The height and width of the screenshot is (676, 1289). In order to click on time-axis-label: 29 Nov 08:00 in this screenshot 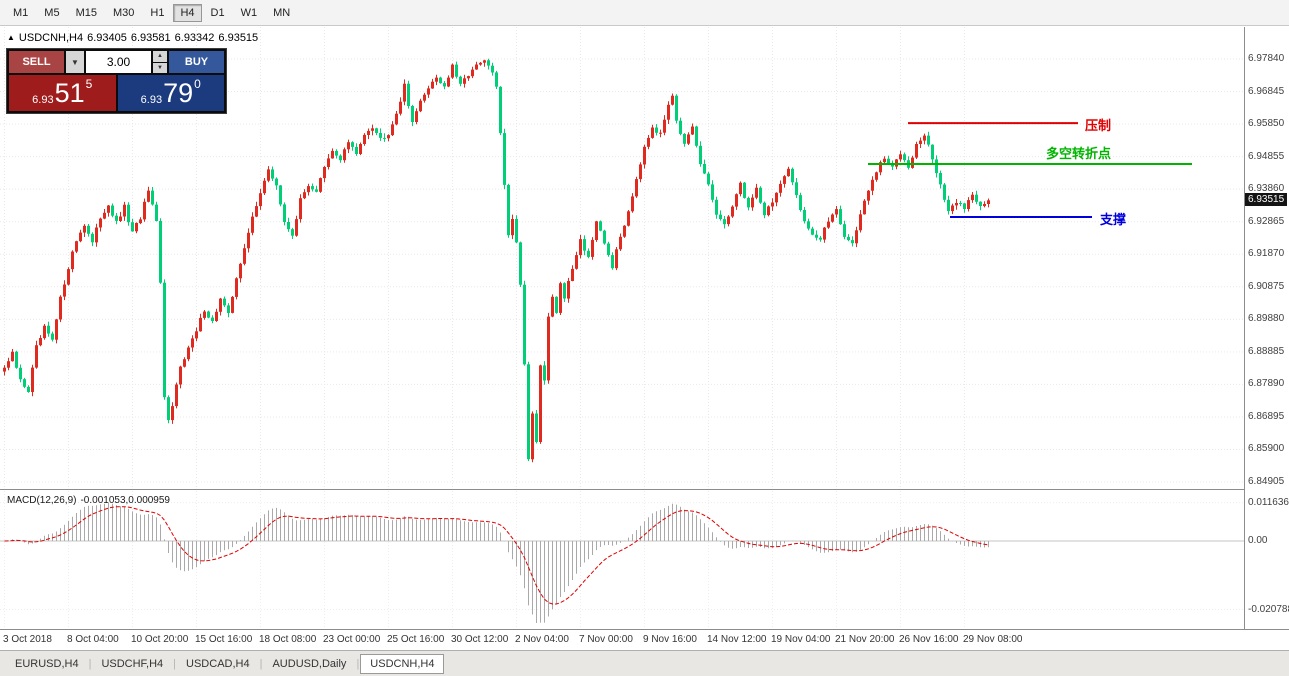, I will do `click(993, 639)`.